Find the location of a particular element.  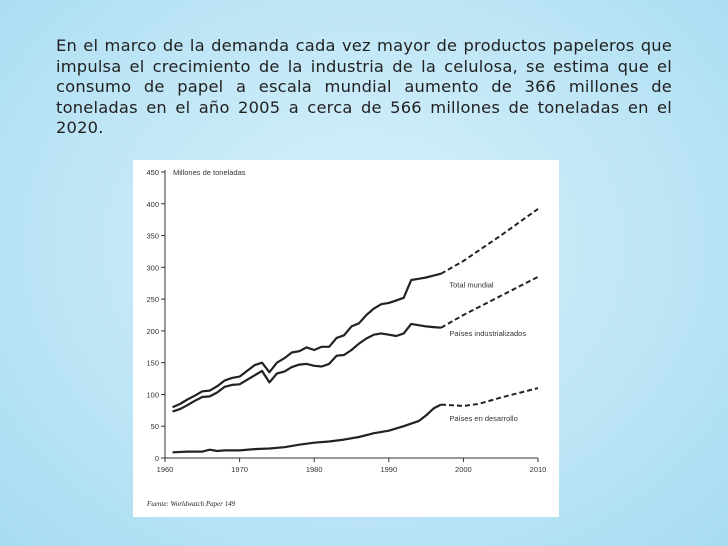

series-label: Países industrializados is located at coordinates (487, 333).